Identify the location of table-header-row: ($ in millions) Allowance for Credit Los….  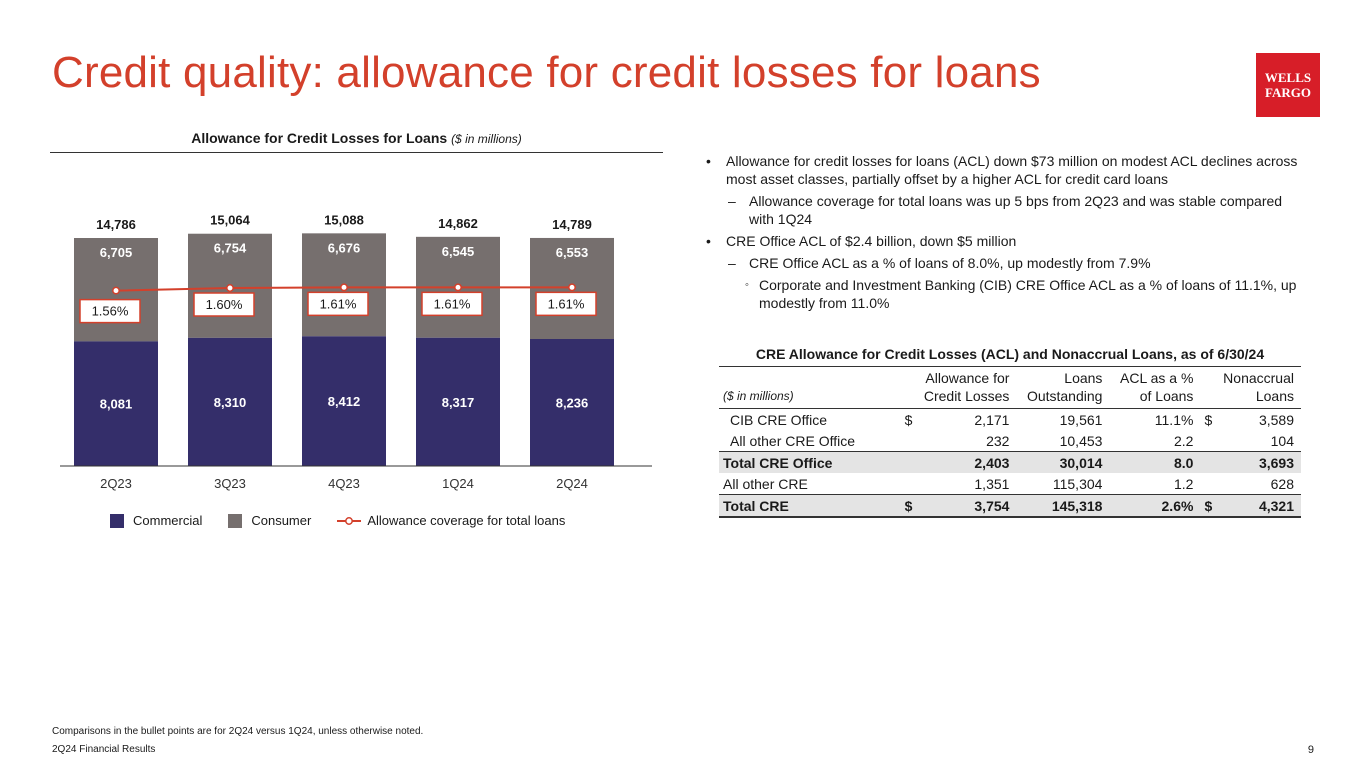
(1010, 388).